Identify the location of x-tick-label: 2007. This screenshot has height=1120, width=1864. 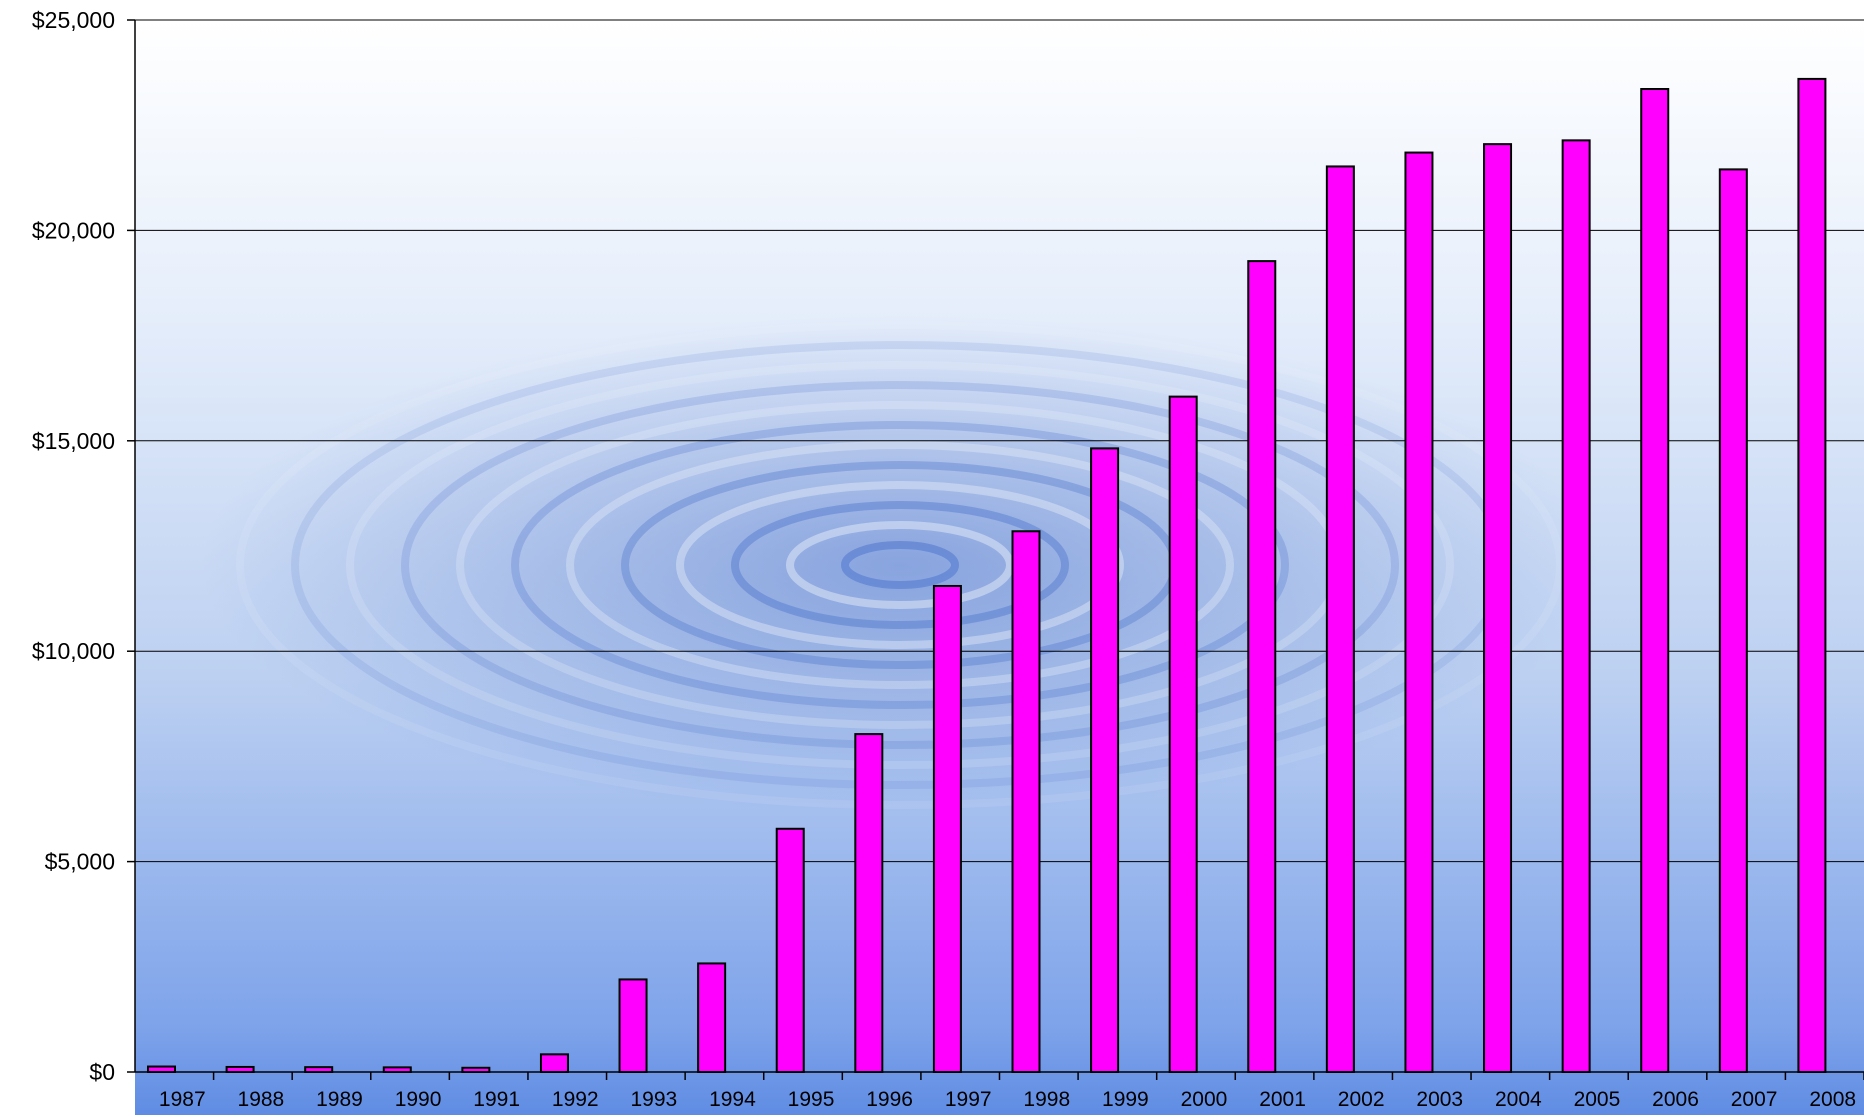
(1754, 1099).